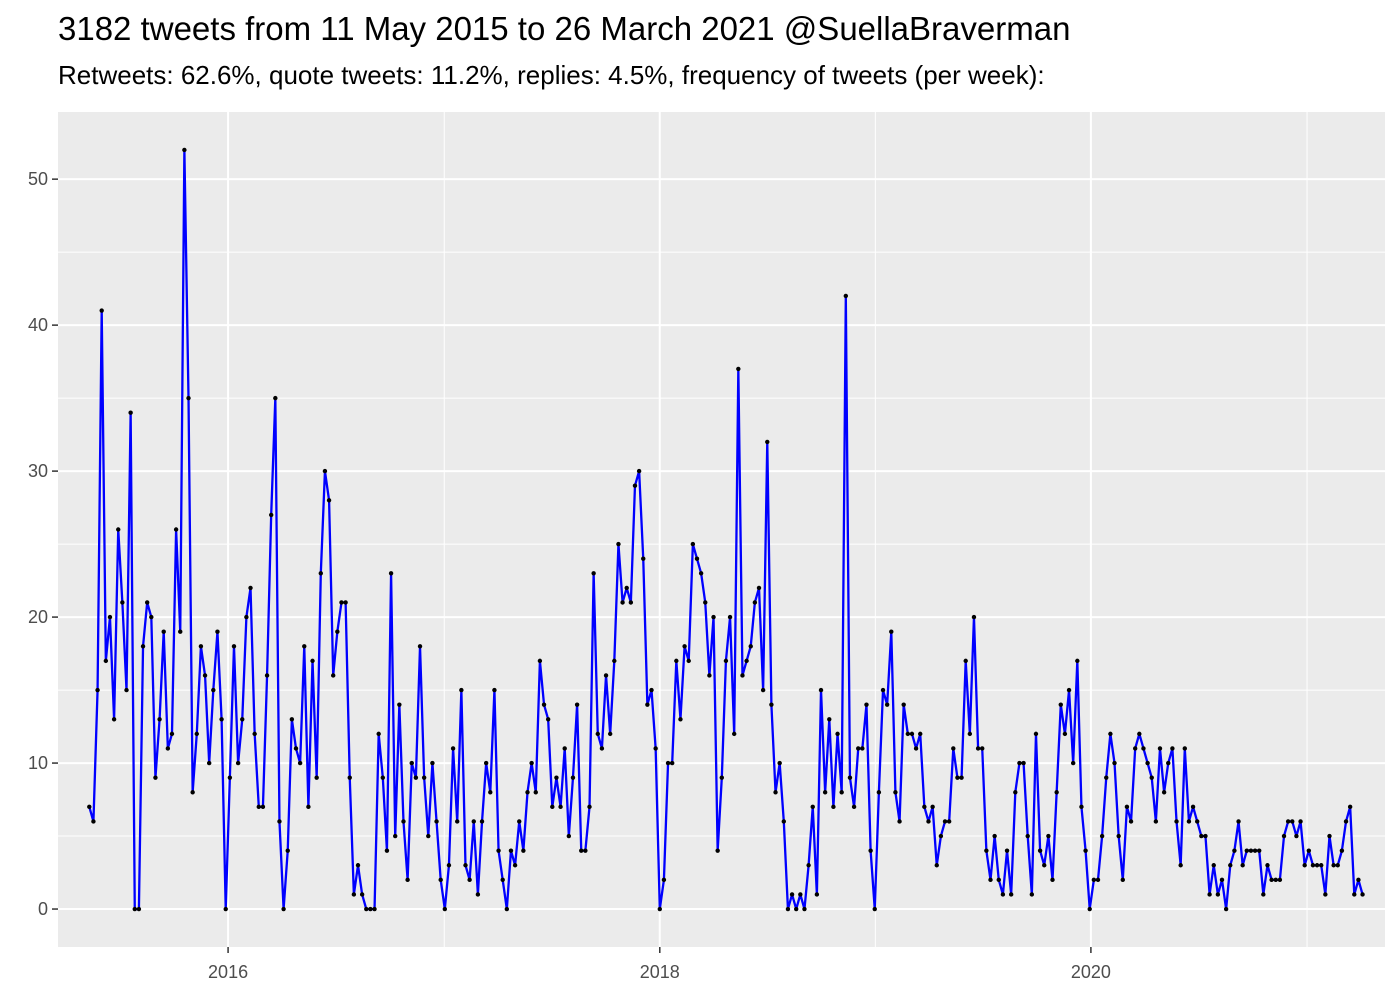  I want to click on x-axis-tick-labels: 2016 2018 2020, so click(659, 972).